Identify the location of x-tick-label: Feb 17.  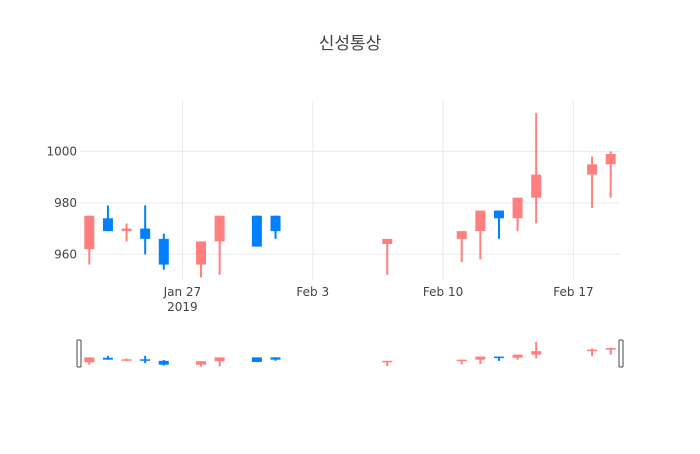
(573, 292).